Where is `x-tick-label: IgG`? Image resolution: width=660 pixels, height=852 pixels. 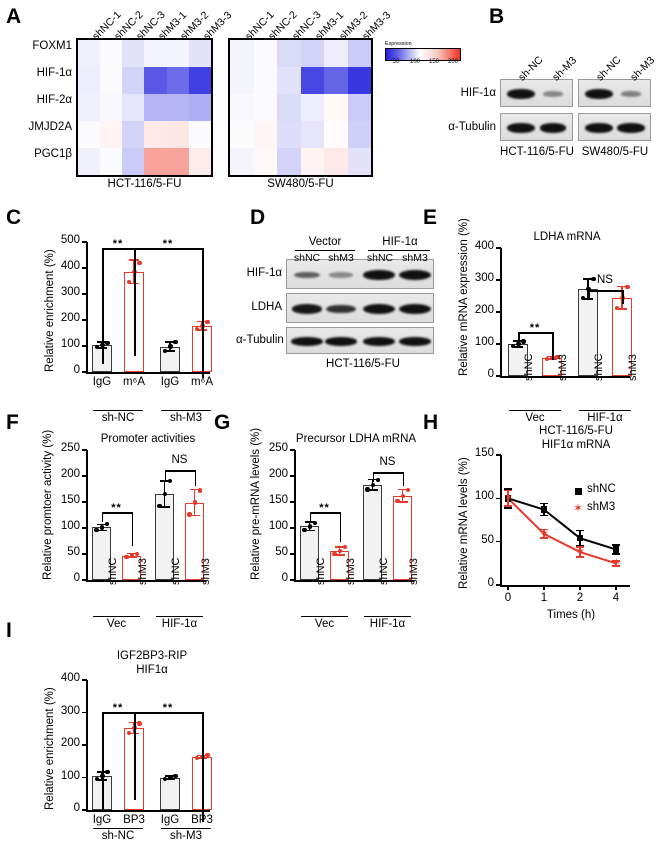
x-tick-label: IgG is located at coordinates (102, 382).